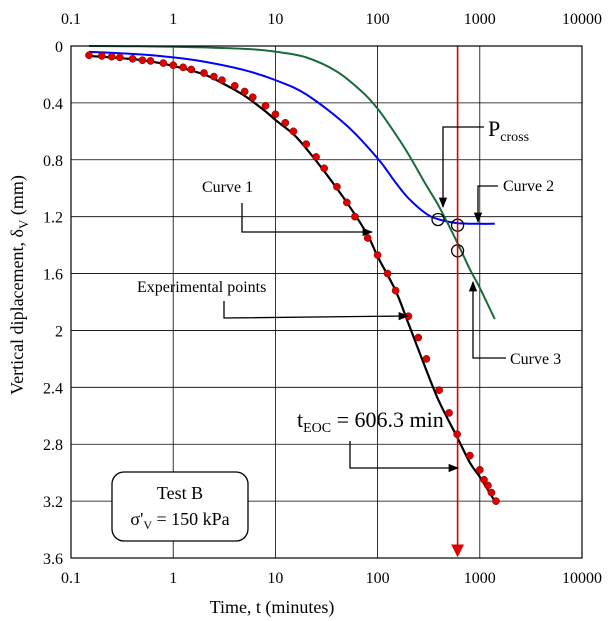 This screenshot has height=621, width=608. I want to click on x-tick-label-bottom: 10, so click(275, 578).